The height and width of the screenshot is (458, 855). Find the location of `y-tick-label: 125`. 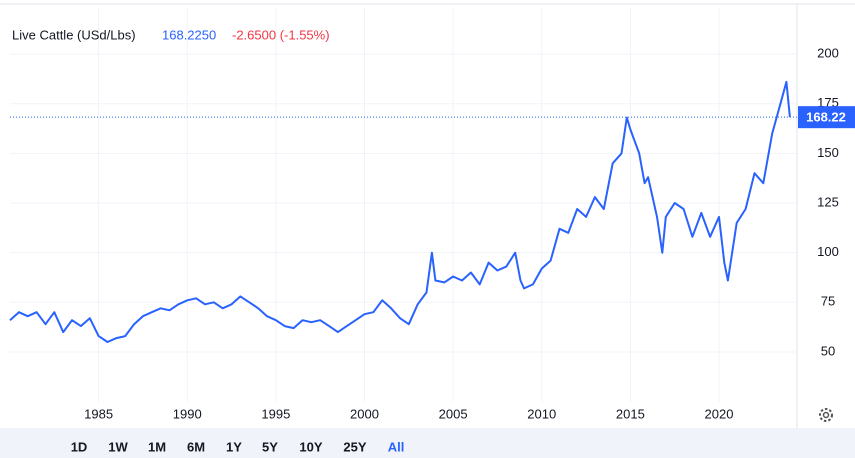

y-tick-label: 125 is located at coordinates (828, 201).